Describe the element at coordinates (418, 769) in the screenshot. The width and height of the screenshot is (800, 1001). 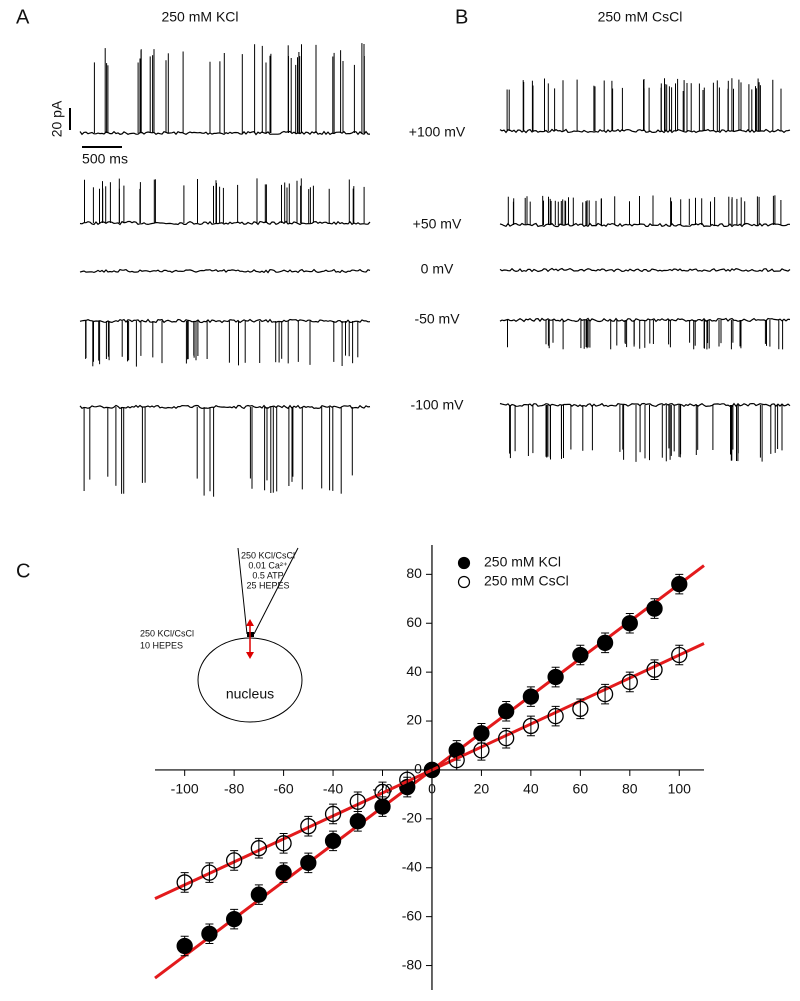
I see `y-tick-label: 0` at that location.